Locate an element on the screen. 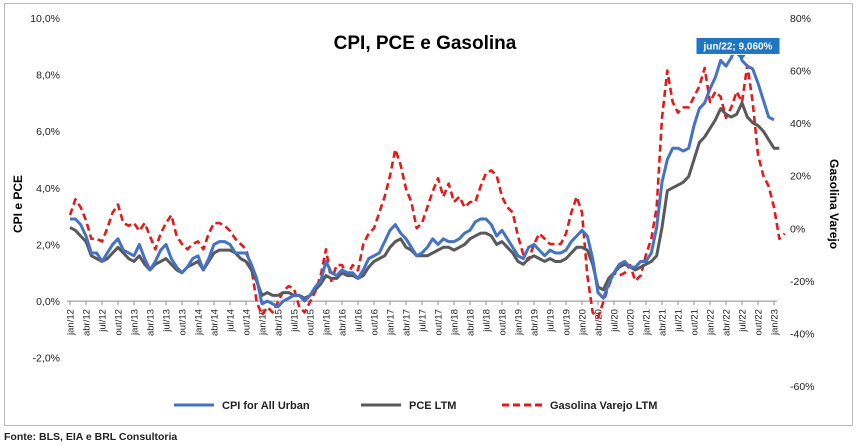 The height and width of the screenshot is (446, 859). y2-tick-label: -20% is located at coordinates (802, 282).